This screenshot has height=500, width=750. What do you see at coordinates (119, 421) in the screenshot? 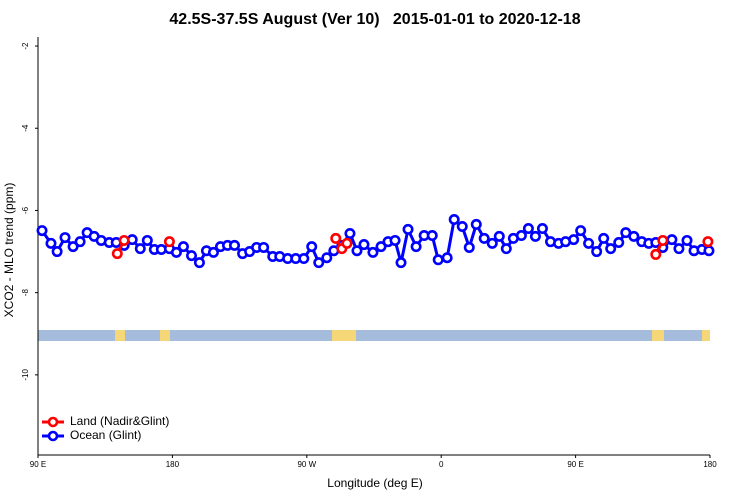
I see `legend-label: Land (Nadir&Glint)` at bounding box center [119, 421].